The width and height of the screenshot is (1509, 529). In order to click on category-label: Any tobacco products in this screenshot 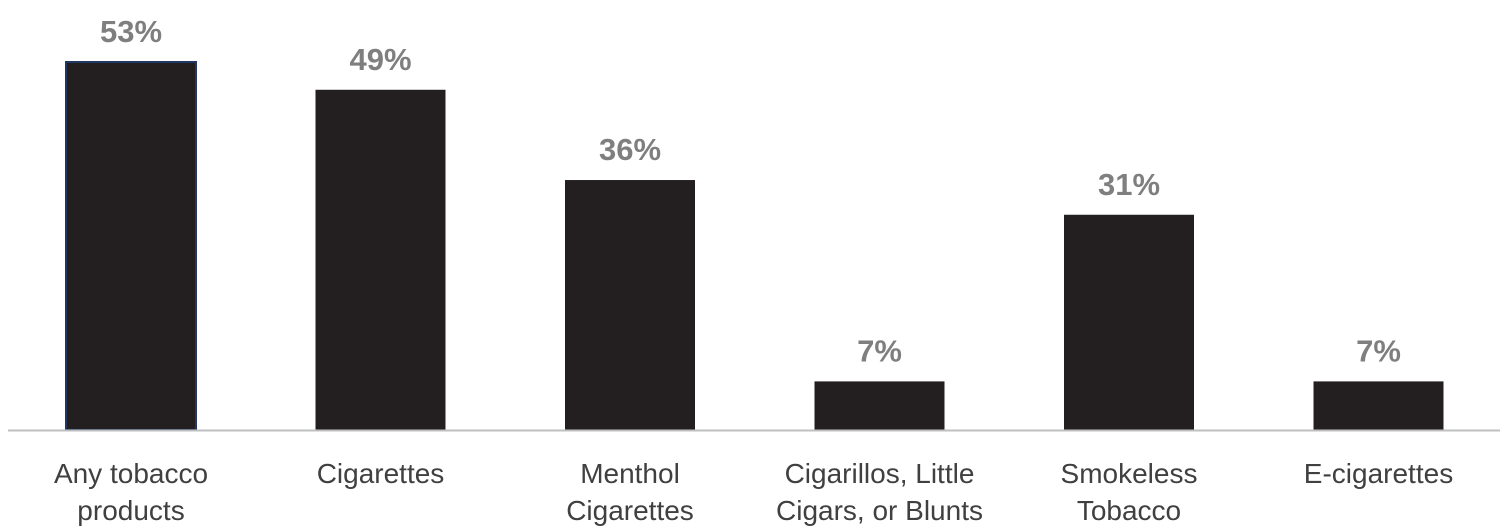, I will do `click(131, 492)`.